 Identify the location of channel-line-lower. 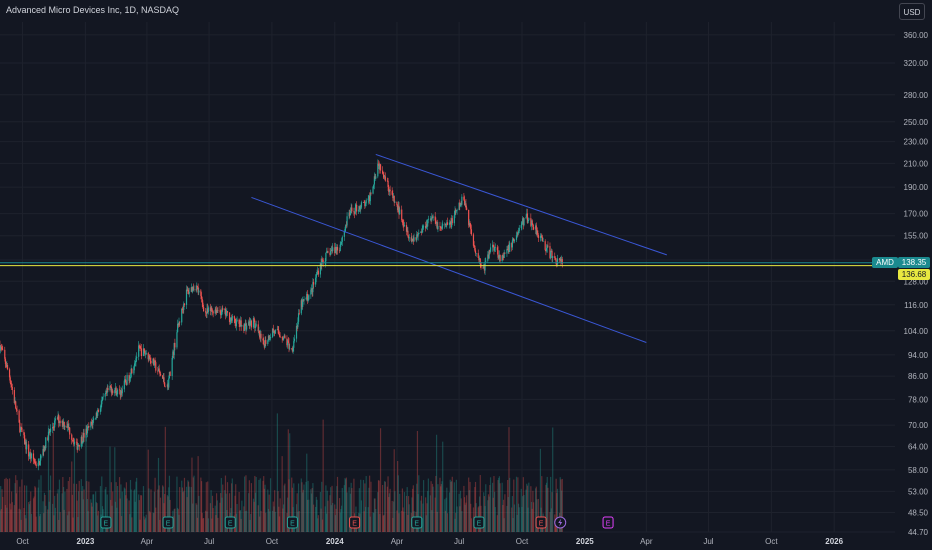
(449, 269).